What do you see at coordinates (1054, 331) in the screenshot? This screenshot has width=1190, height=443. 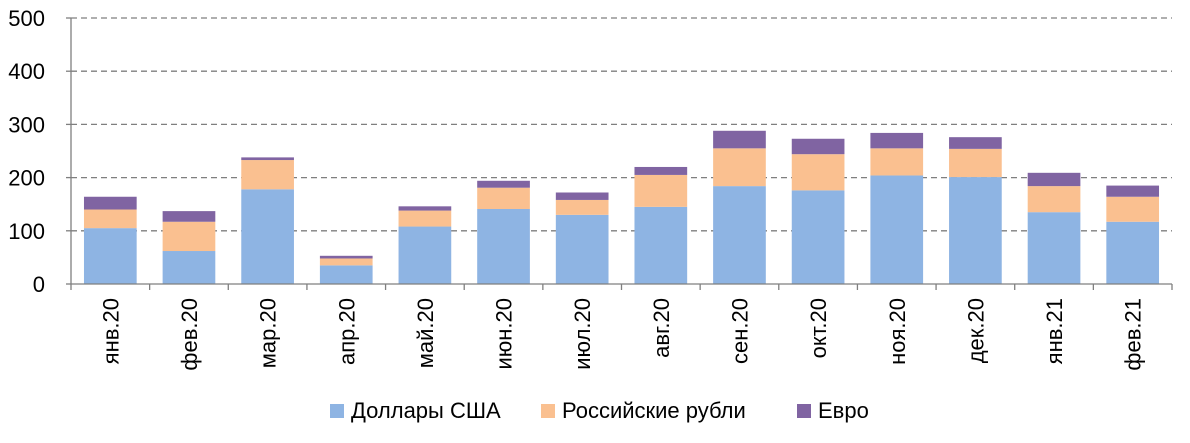 I see `x-tick-label: янв.21` at bounding box center [1054, 331].